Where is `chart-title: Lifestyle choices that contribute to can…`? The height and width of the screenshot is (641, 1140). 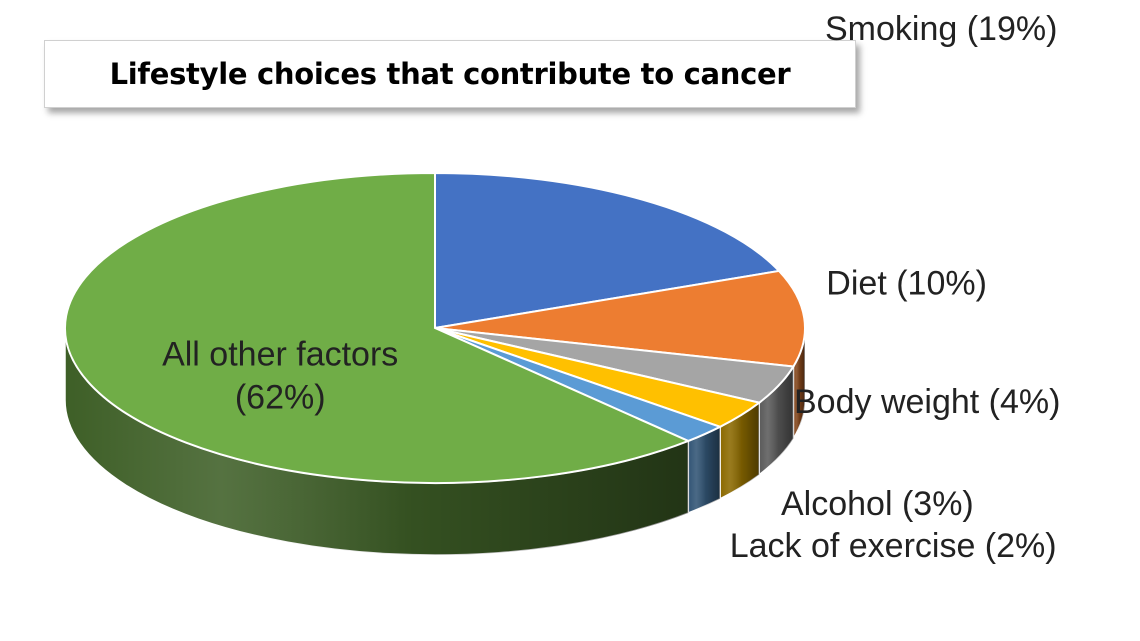
chart-title: Lifestyle choices that contribute to can… is located at coordinates (450, 74).